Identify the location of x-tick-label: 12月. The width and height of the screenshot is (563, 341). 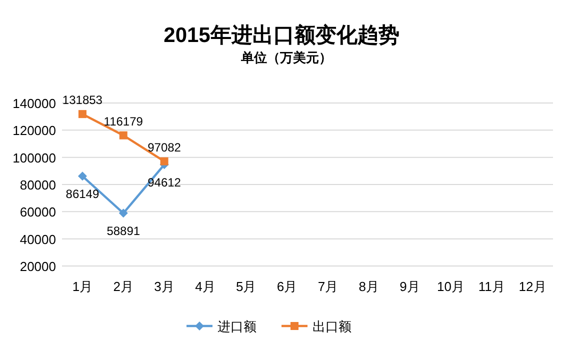
(532, 286).